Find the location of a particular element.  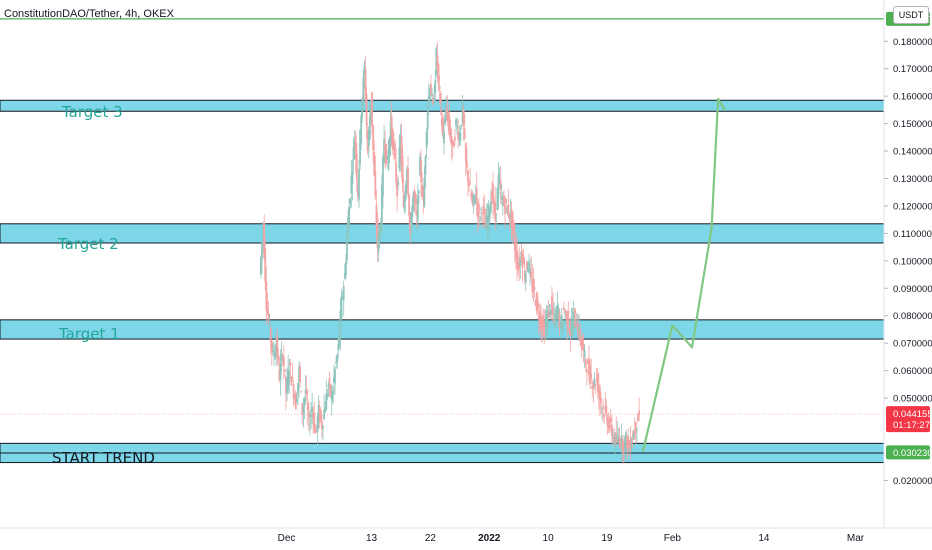

annotation-start-trend: START TREND is located at coordinates (103, 458).